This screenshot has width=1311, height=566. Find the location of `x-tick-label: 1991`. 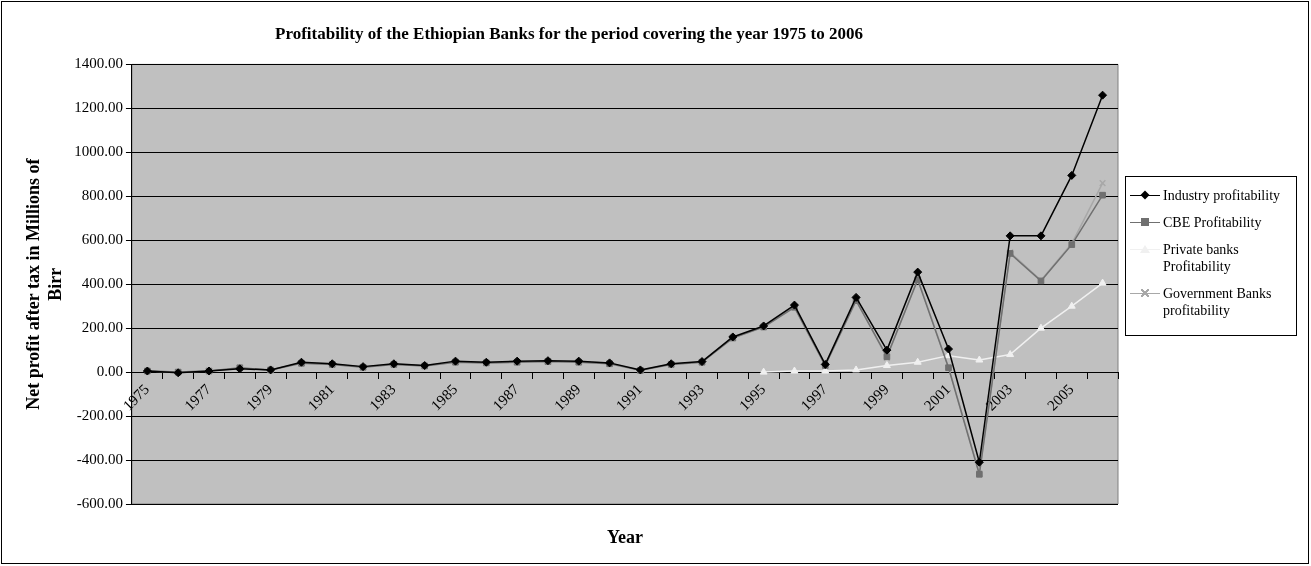

x-tick-label: 1991 is located at coordinates (629, 397).